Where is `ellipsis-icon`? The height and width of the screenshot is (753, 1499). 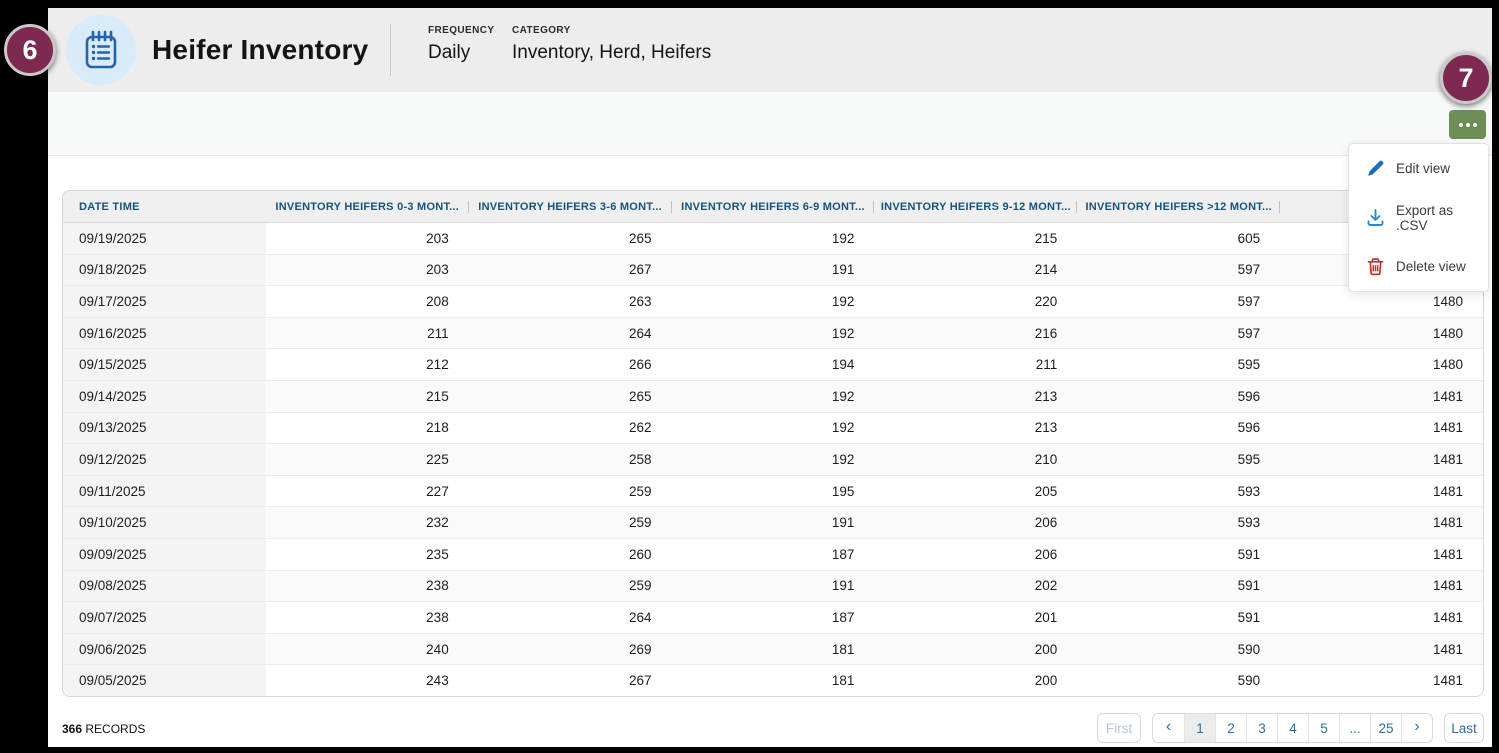
ellipsis-icon is located at coordinates (1460, 124).